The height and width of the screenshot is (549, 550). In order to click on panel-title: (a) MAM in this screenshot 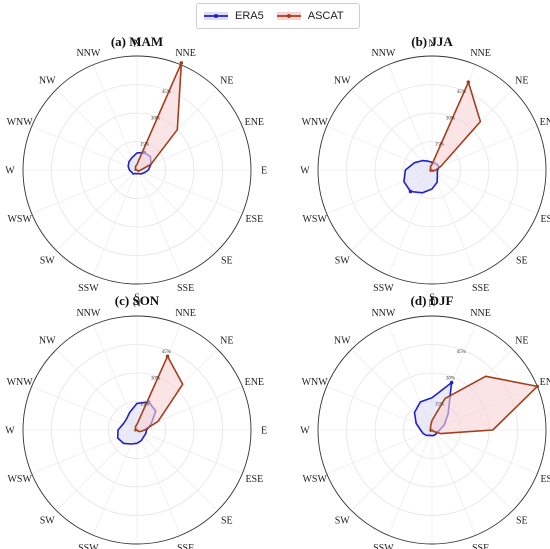, I will do `click(137, 41)`.